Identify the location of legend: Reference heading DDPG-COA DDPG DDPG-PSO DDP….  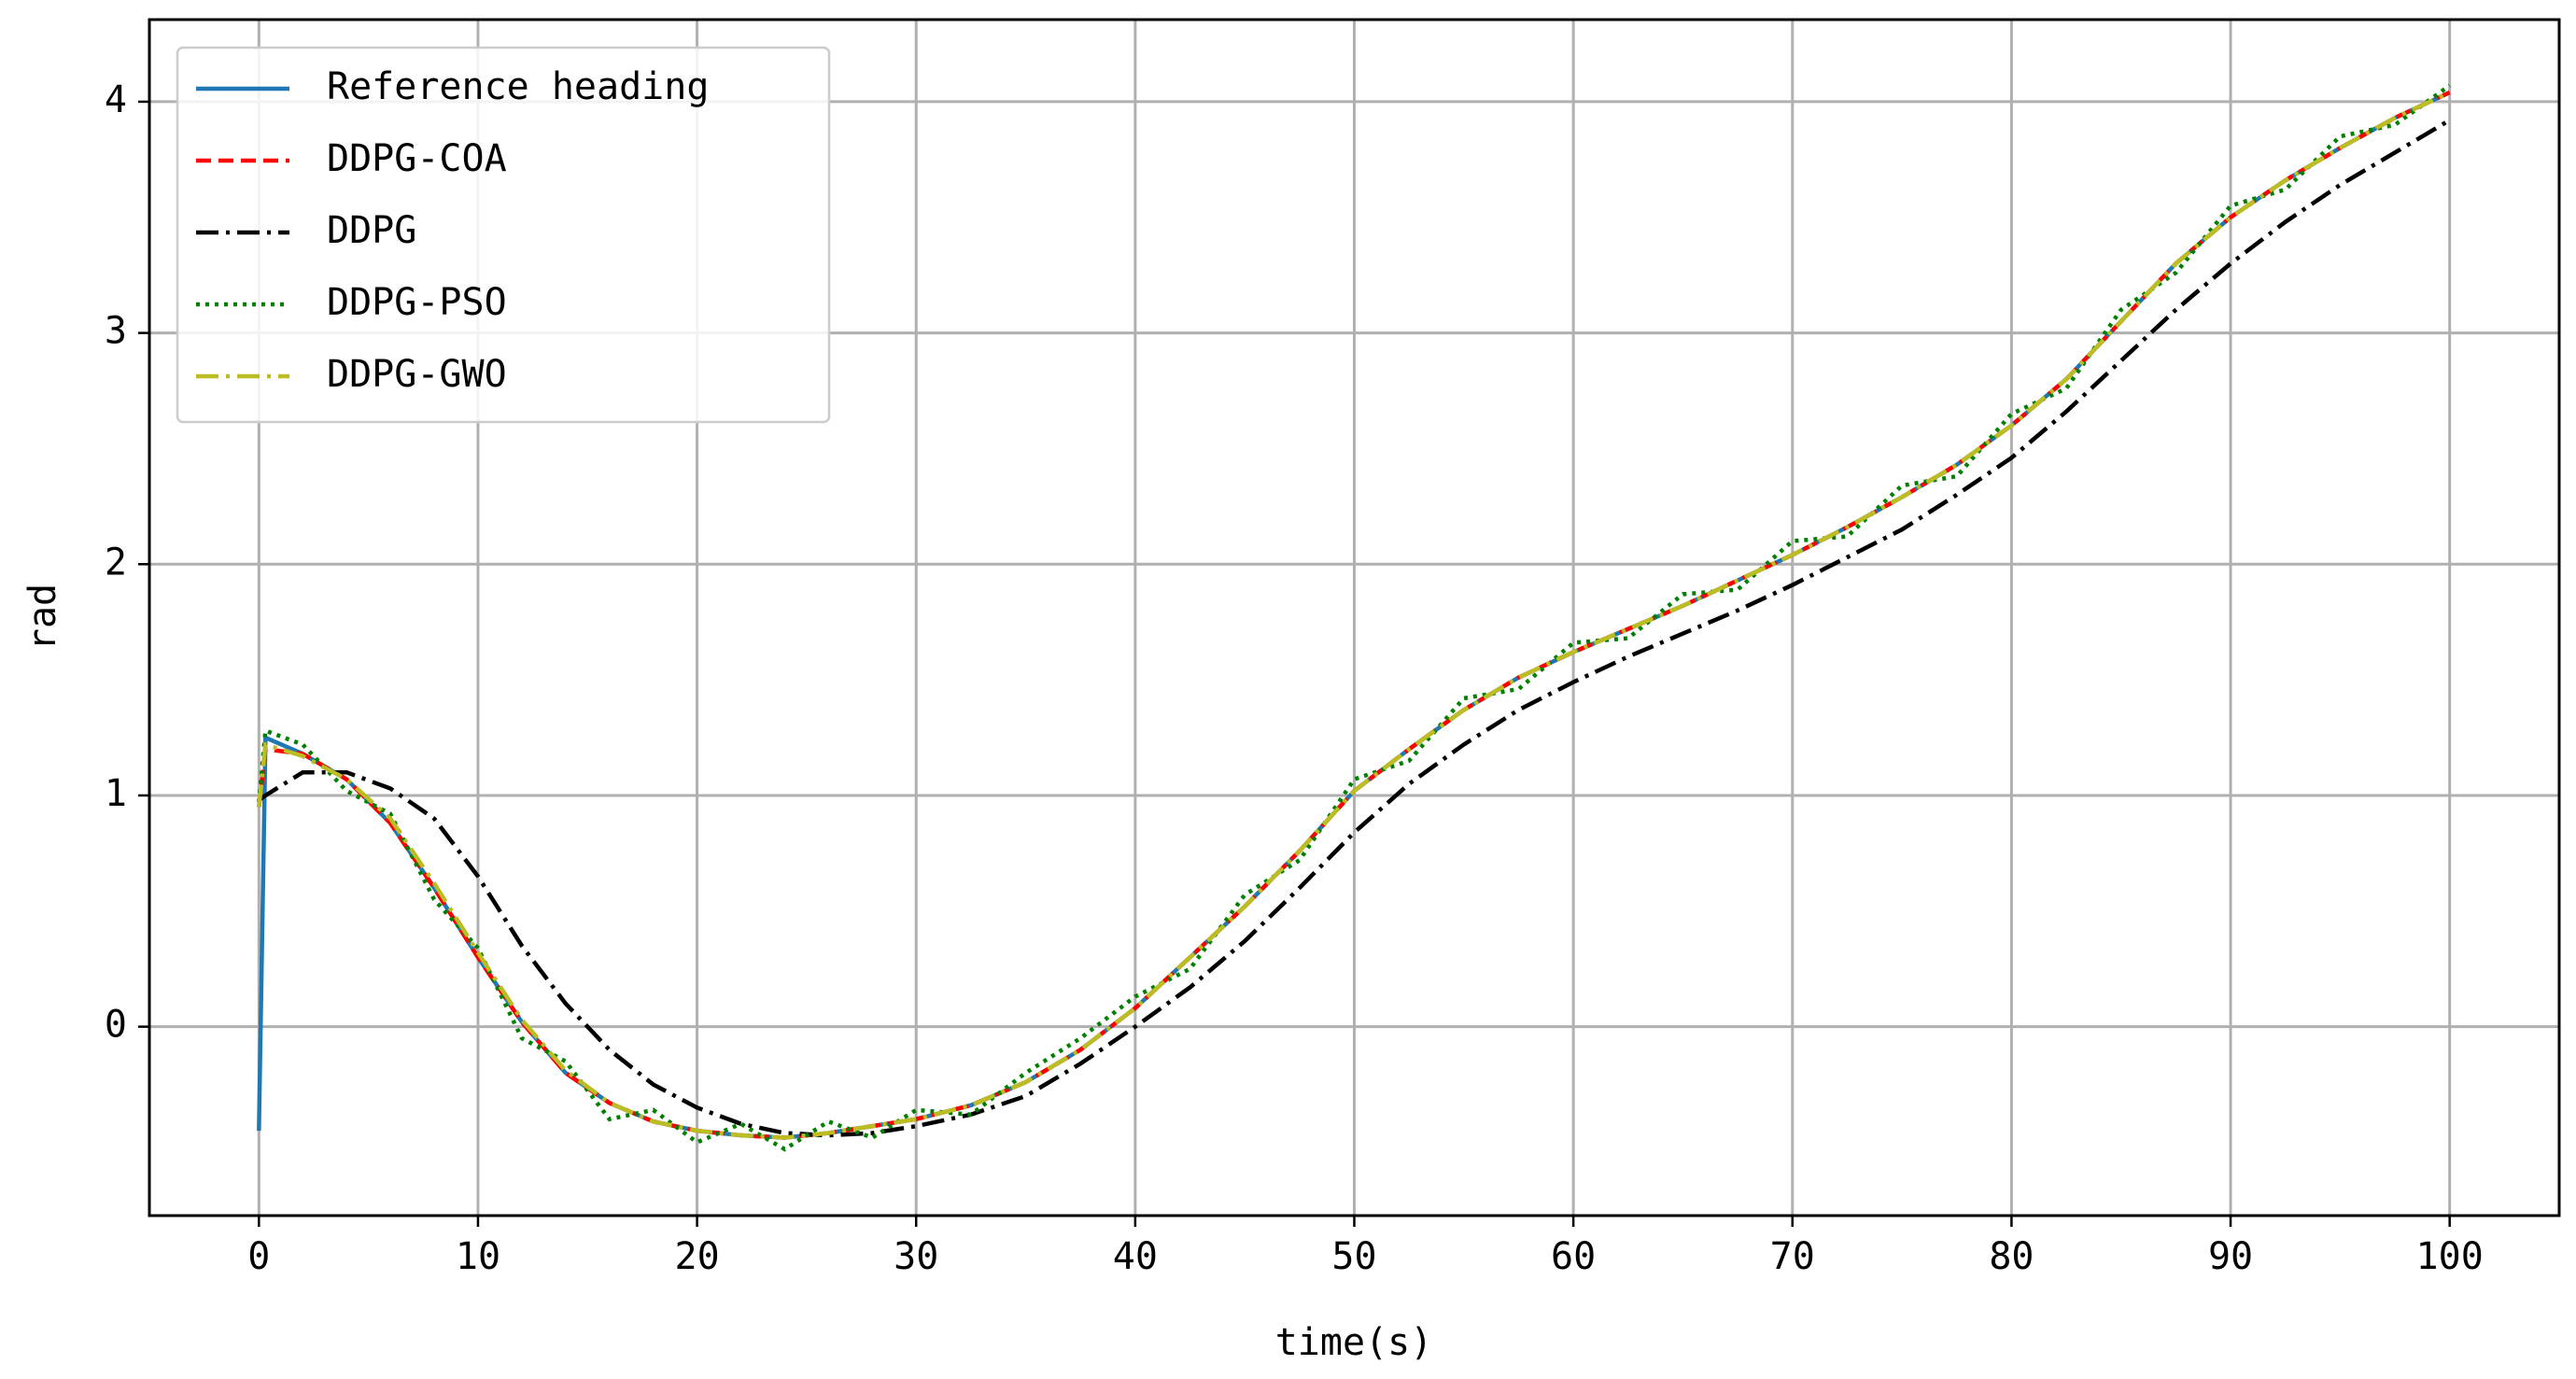
(504, 235).